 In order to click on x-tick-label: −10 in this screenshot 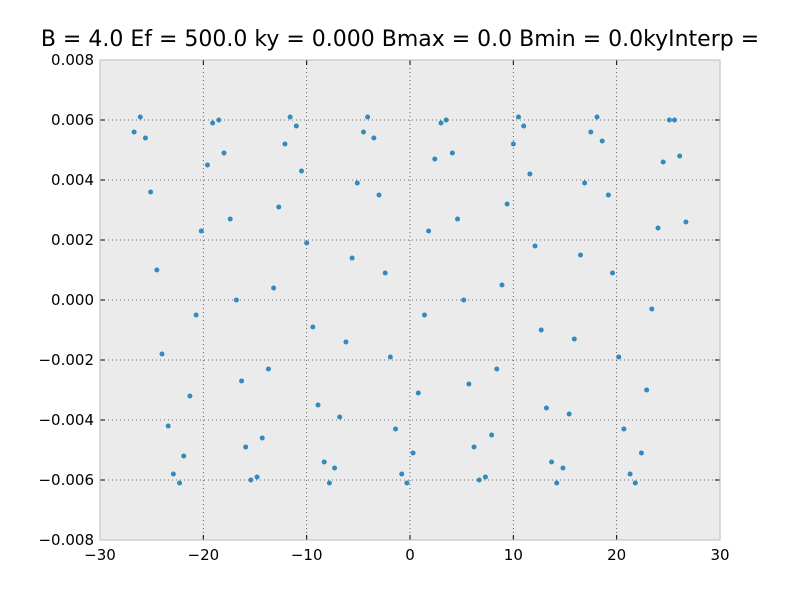, I will do `click(307, 555)`.